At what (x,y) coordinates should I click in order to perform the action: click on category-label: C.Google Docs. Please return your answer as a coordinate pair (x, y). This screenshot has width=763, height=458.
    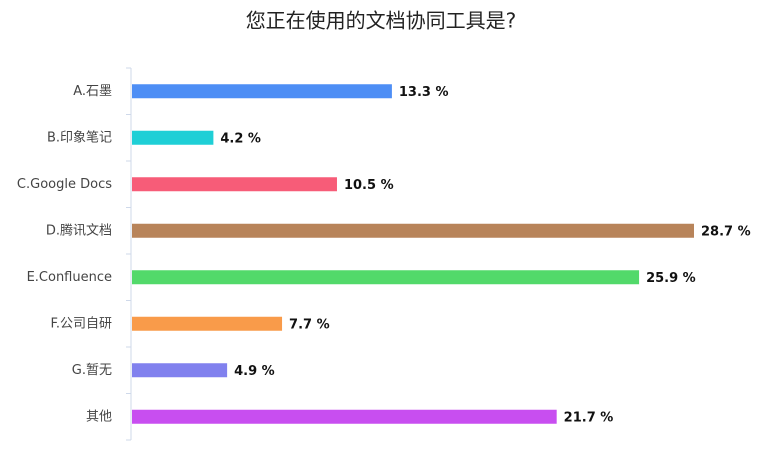
    Looking at the image, I should click on (64, 184).